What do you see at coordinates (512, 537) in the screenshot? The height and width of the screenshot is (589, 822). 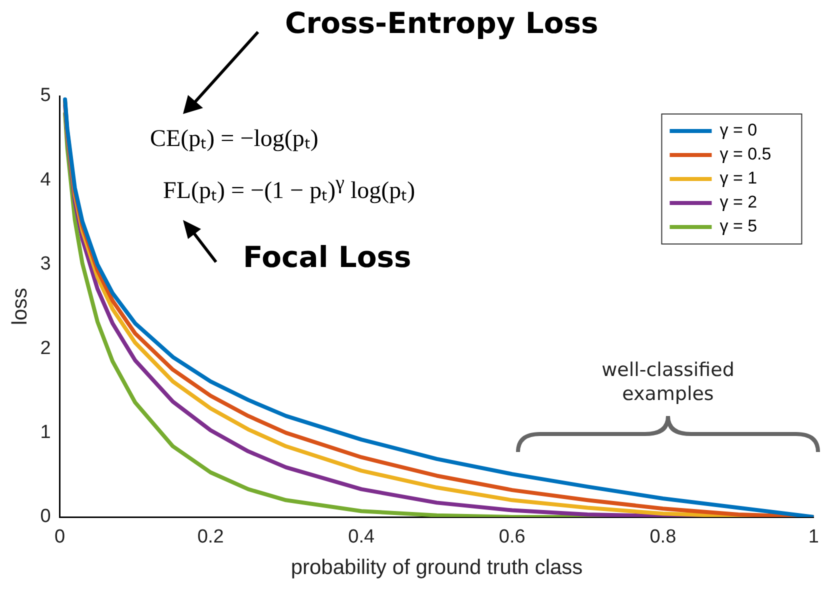 I see `x-tick-label: 0.6` at bounding box center [512, 537].